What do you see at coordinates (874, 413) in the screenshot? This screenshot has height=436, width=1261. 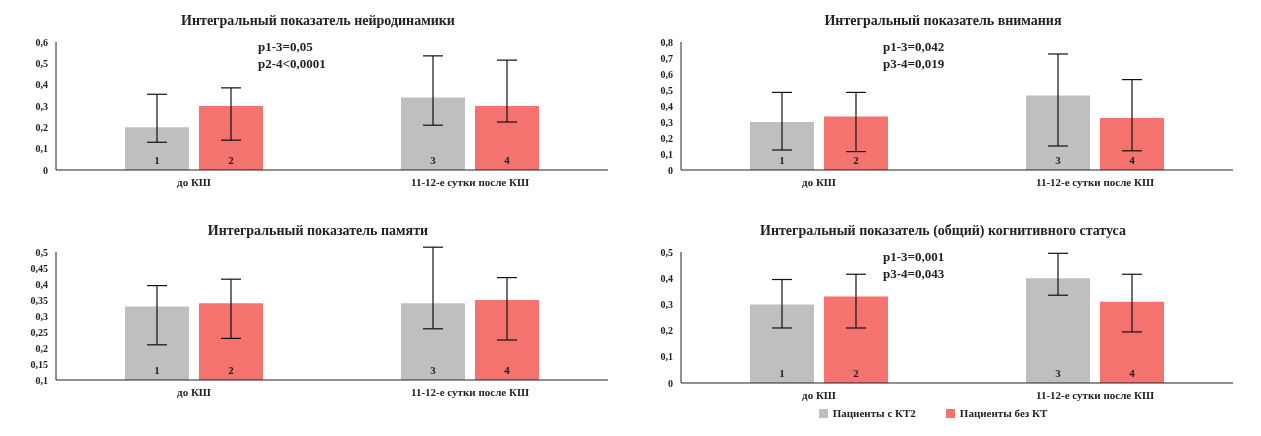 I see `legend-label: Пациенты с КТ2` at bounding box center [874, 413].